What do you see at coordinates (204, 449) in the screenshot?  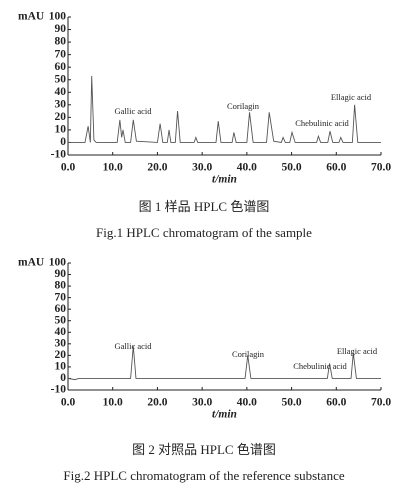 I see `caption-cn: 图 2 对照品 HPLC 色谱图` at bounding box center [204, 449].